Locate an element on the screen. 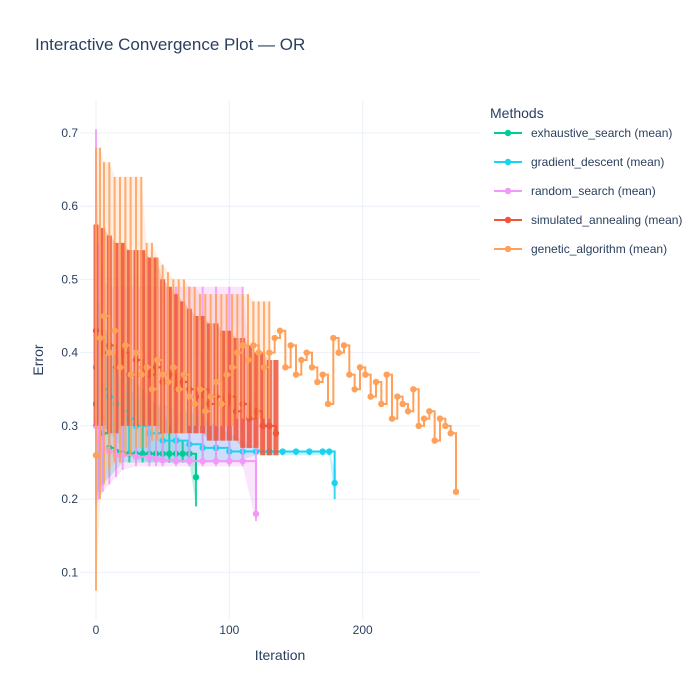  legend-item: random_search (mean) is located at coordinates (575, 191).